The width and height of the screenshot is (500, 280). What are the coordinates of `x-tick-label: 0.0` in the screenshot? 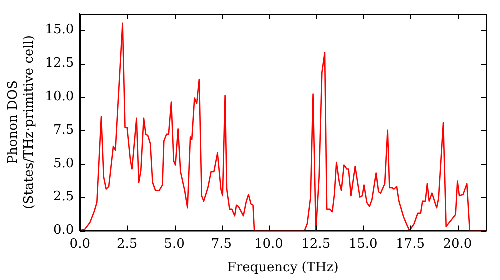 It's located at (80, 244).